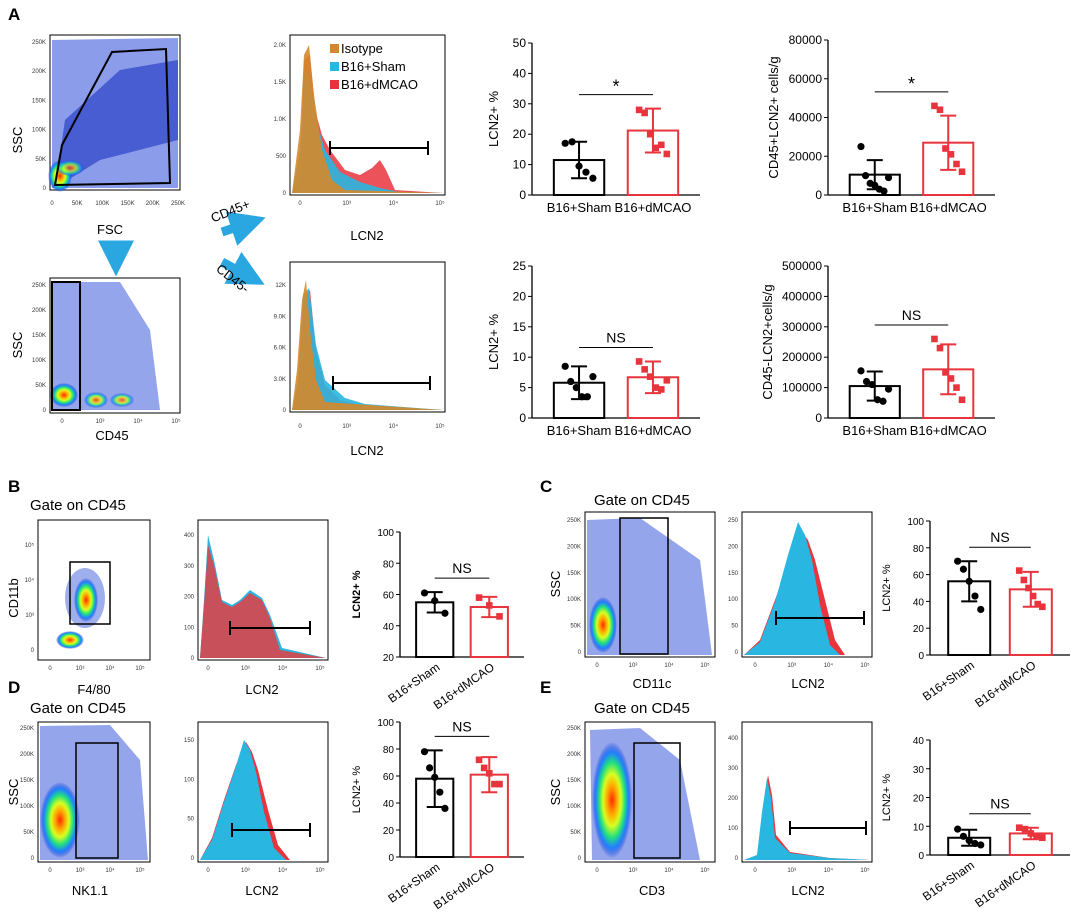 The image size is (1084, 912). I want to click on e1-ylabel: SSC, so click(555, 792).